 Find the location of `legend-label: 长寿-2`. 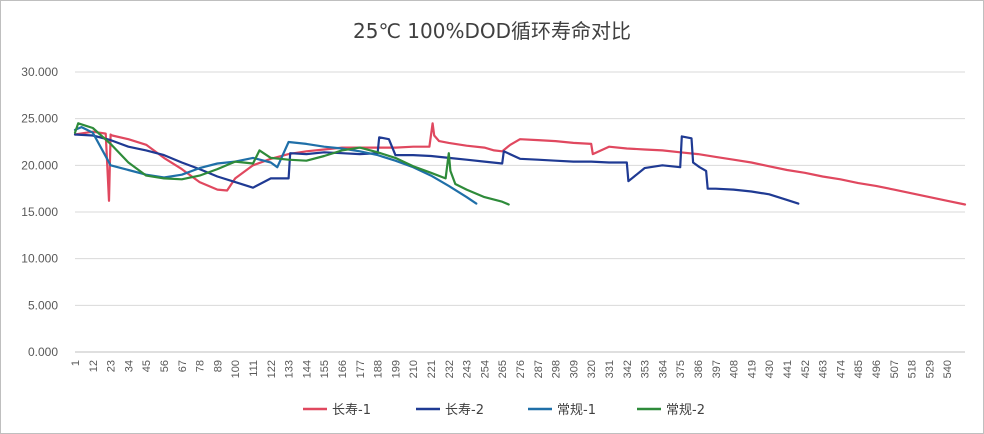

legend-label: 长寿-2 is located at coordinates (464, 410).